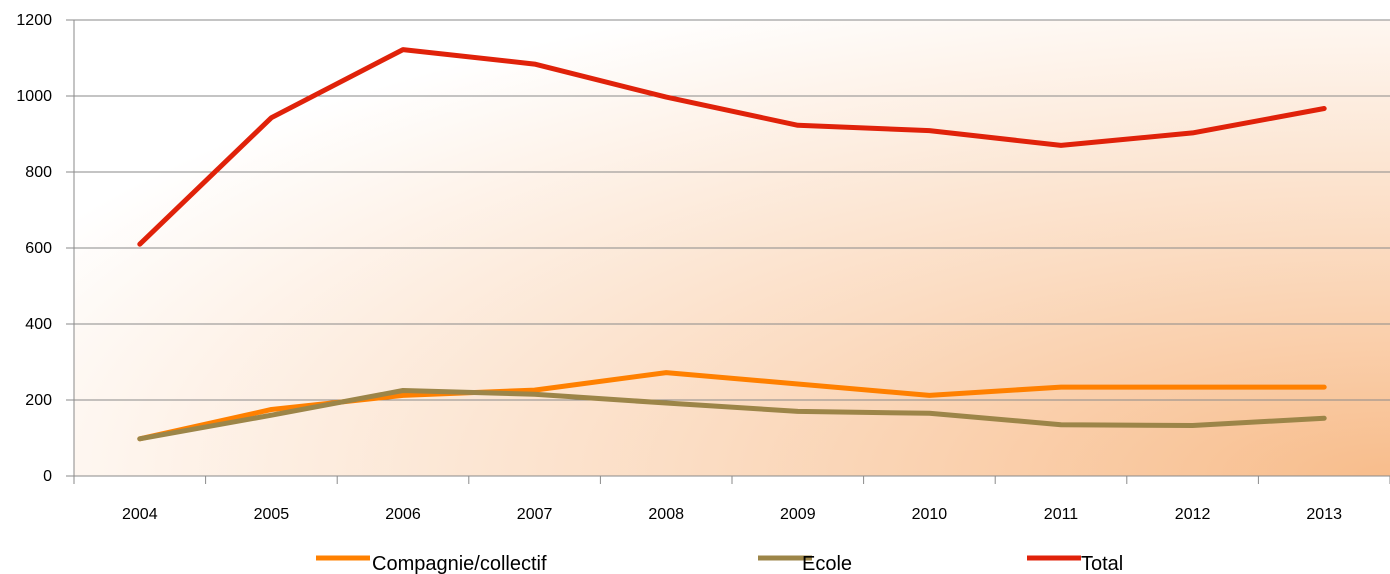 Image resolution: width=1390 pixels, height=574 pixels. I want to click on legend: Compagnie/collectif Ecole Total, so click(719, 563).